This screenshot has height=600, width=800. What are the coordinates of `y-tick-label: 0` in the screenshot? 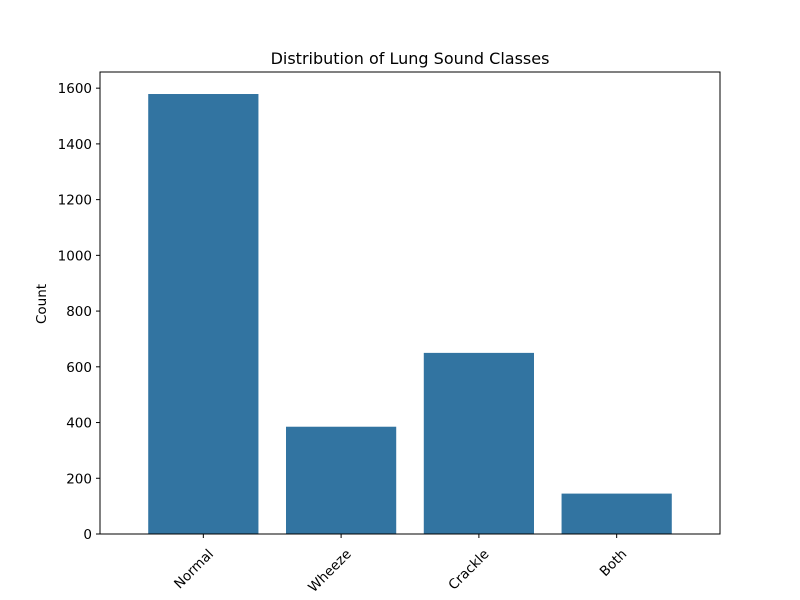 It's located at (87, 535).